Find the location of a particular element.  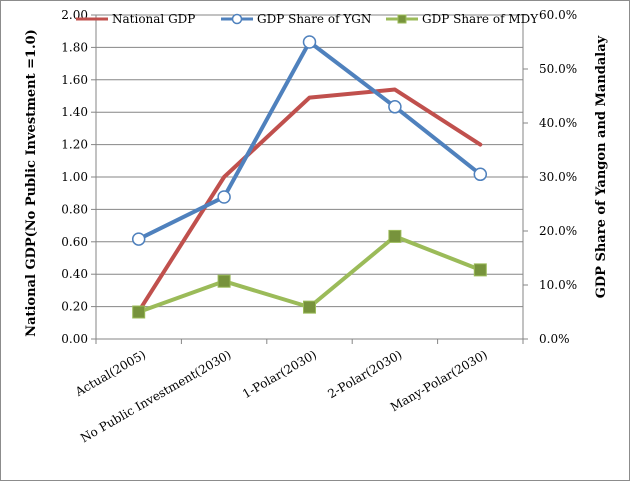

y2-tick-label: 20.0% is located at coordinates (558, 231).